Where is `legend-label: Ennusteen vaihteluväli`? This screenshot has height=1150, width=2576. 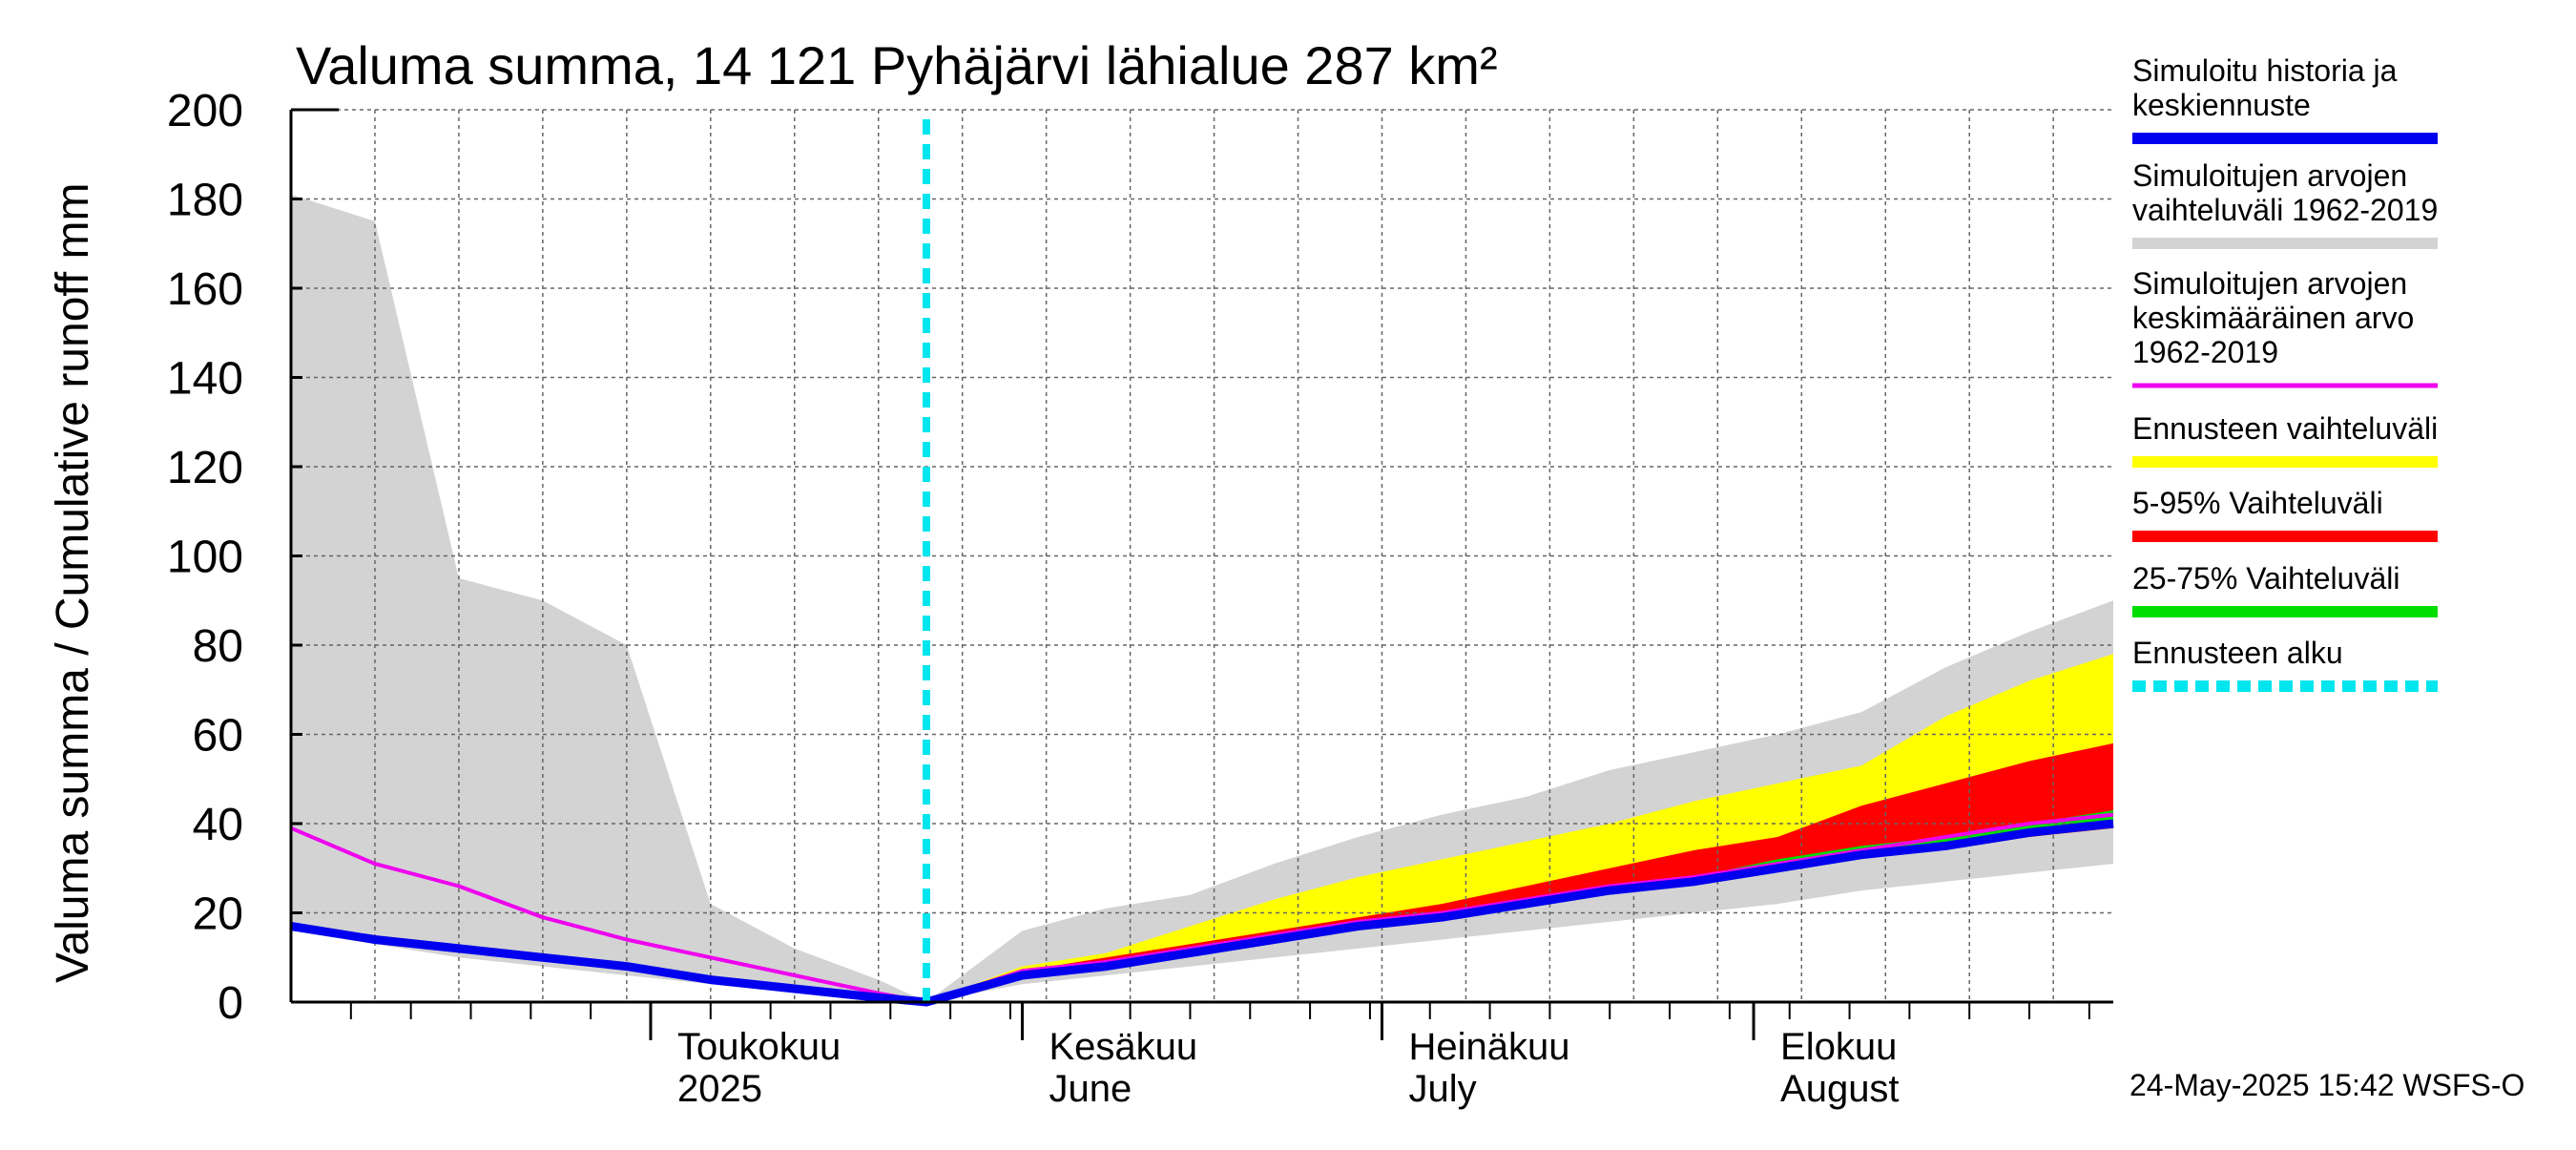
legend-label: Ennusteen vaihteluväli is located at coordinates (2285, 428).